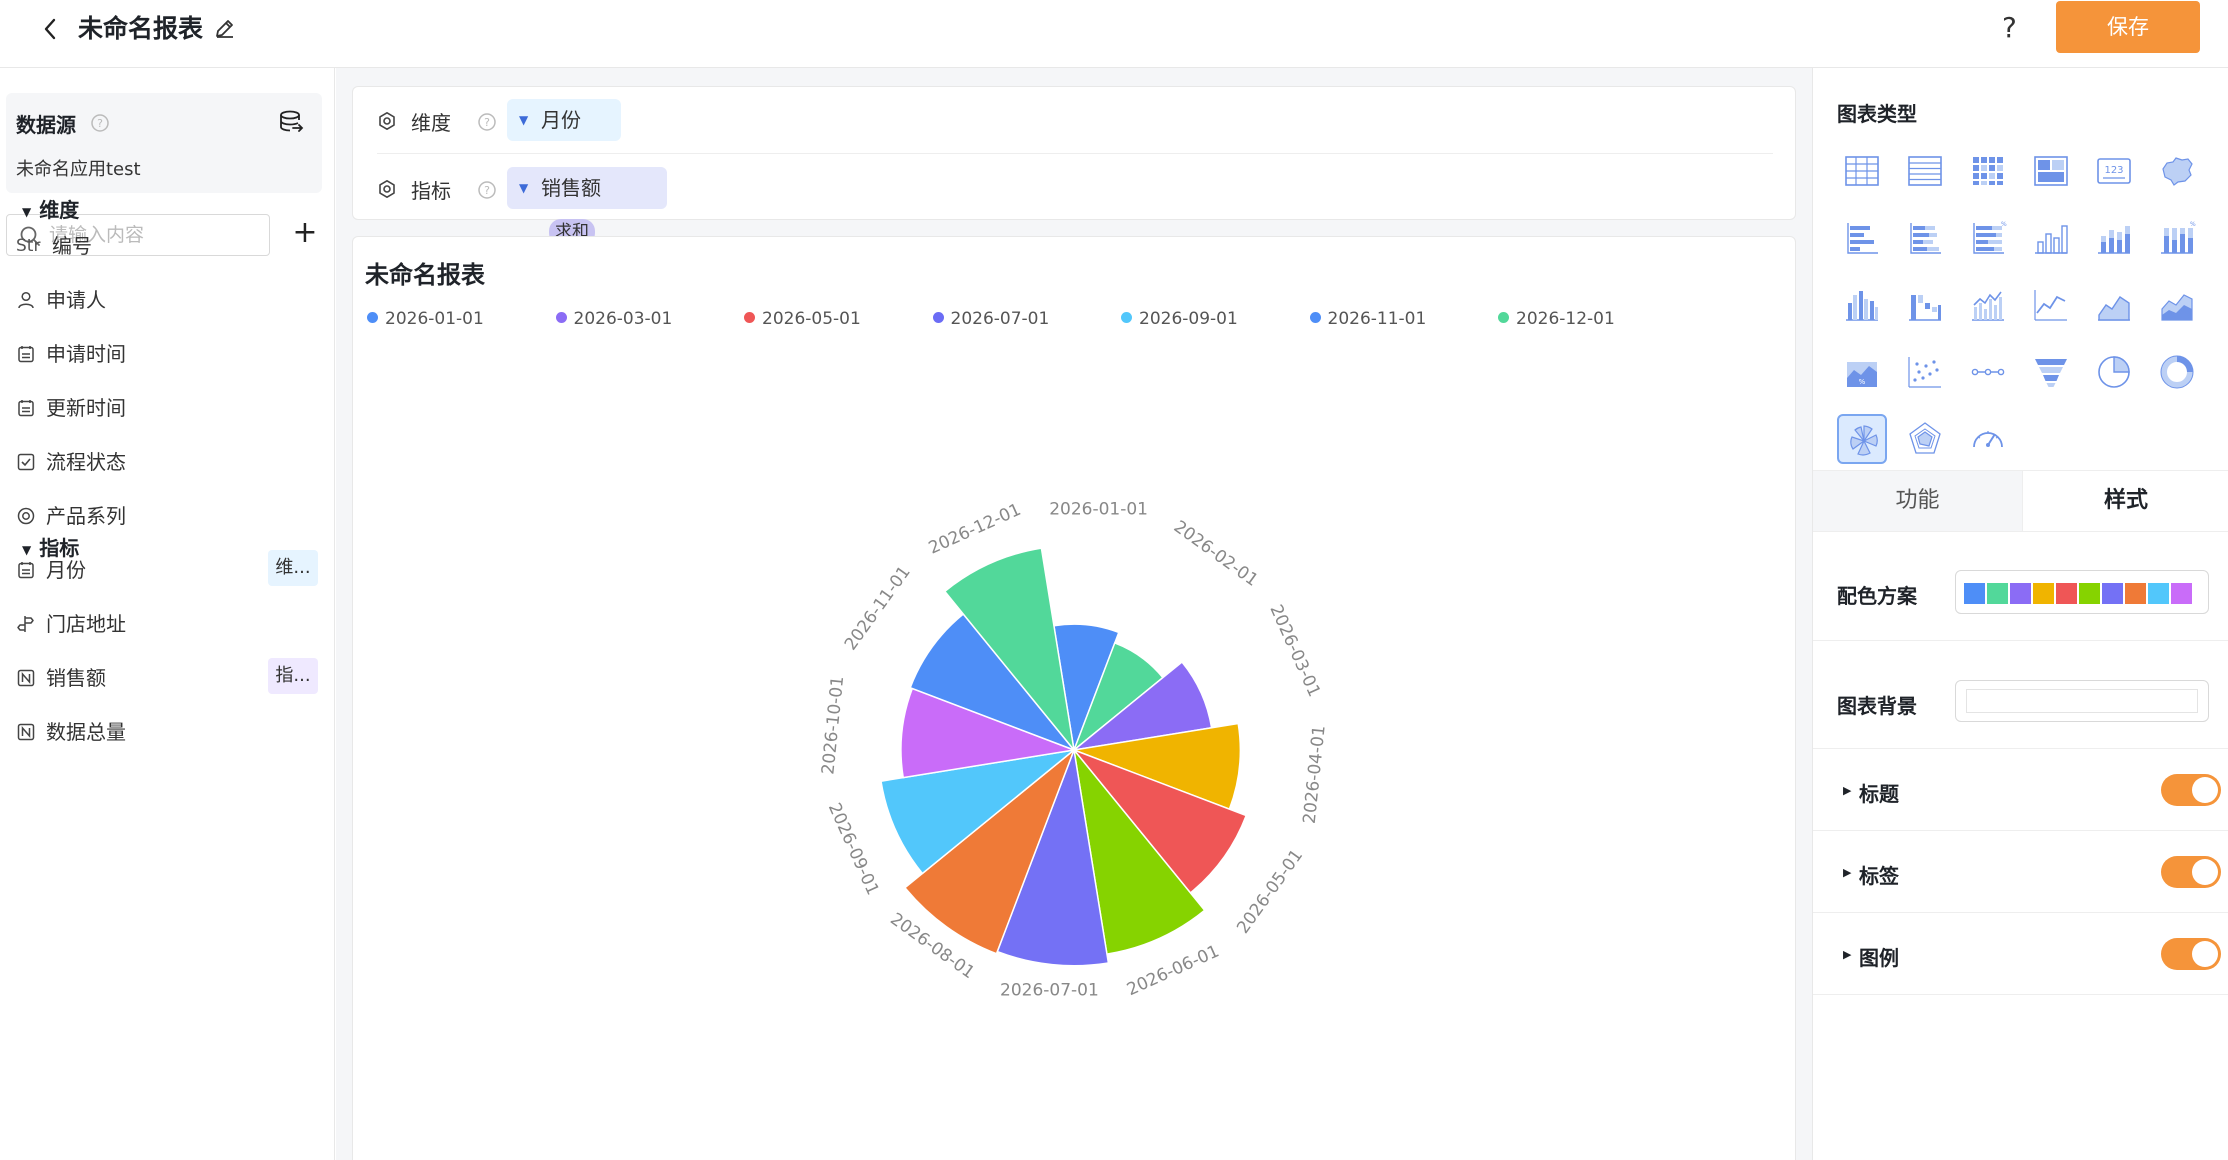 Image resolution: width=2228 pixels, height=1160 pixels. What do you see at coordinates (1877, 706) in the screenshot?
I see `background-label: 图表背景` at bounding box center [1877, 706].